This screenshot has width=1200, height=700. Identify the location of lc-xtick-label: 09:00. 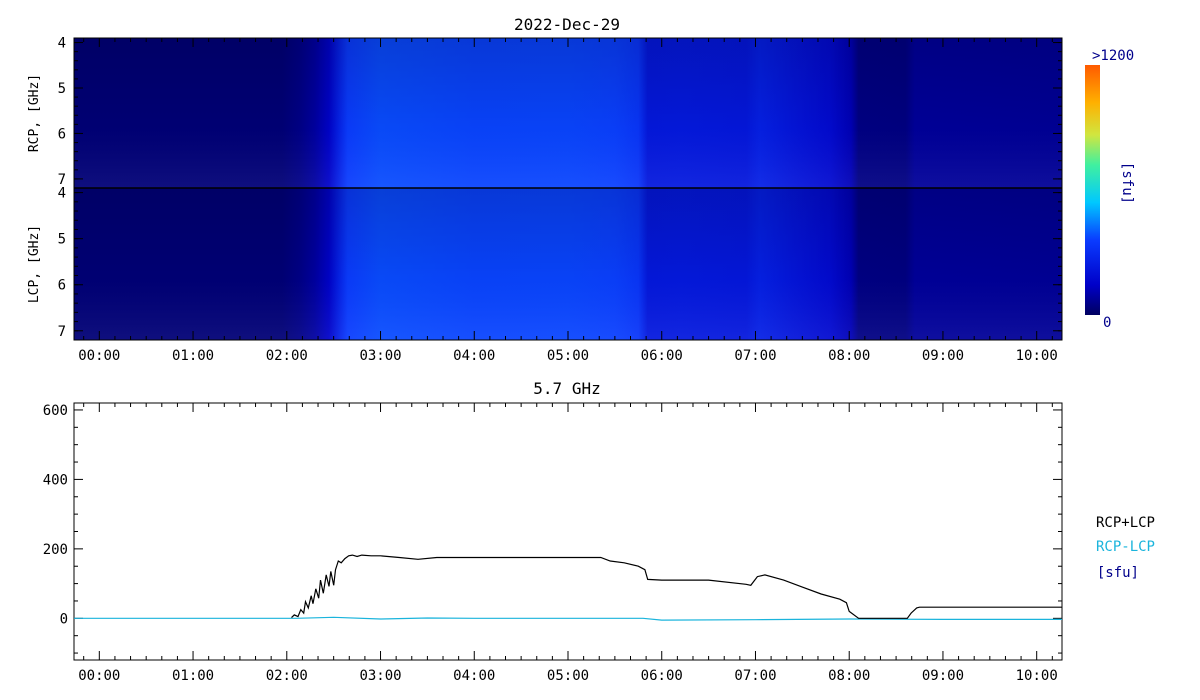
(943, 676).